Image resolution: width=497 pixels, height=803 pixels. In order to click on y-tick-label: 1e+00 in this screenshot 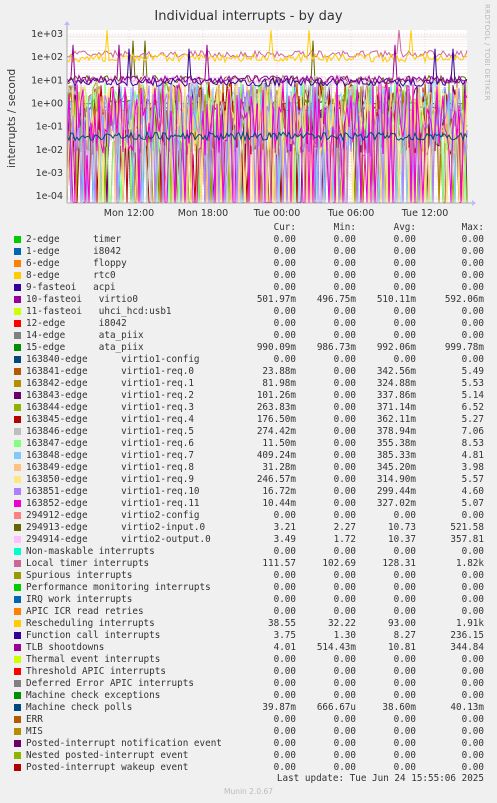, I will do `click(47, 103)`.